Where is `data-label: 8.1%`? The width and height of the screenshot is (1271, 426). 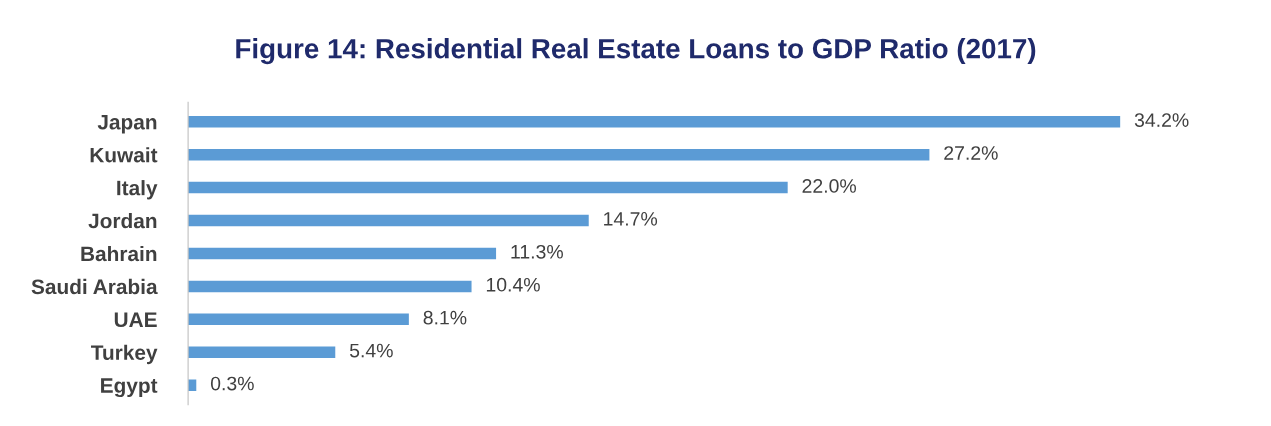 data-label: 8.1% is located at coordinates (445, 317).